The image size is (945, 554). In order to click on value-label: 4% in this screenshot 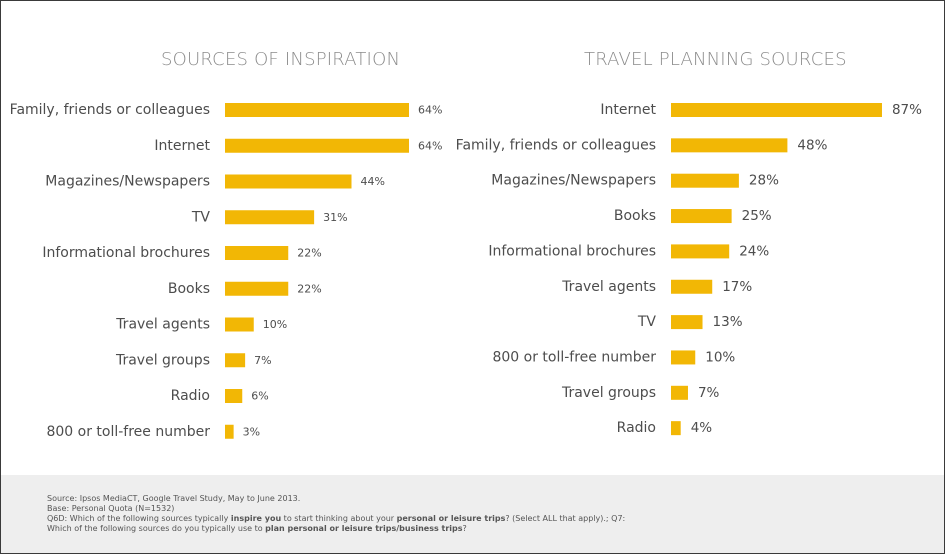, I will do `click(702, 428)`.